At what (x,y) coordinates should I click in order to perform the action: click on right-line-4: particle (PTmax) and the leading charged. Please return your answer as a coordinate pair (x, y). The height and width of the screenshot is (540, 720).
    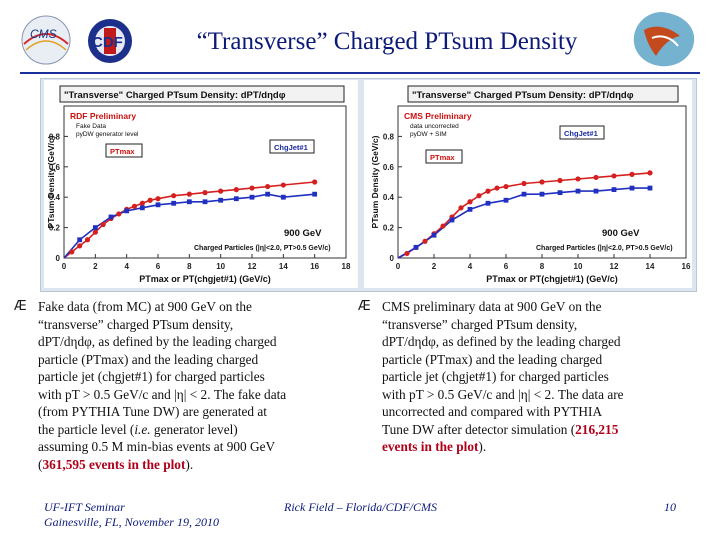
    Looking at the image, I should click on (492, 359).